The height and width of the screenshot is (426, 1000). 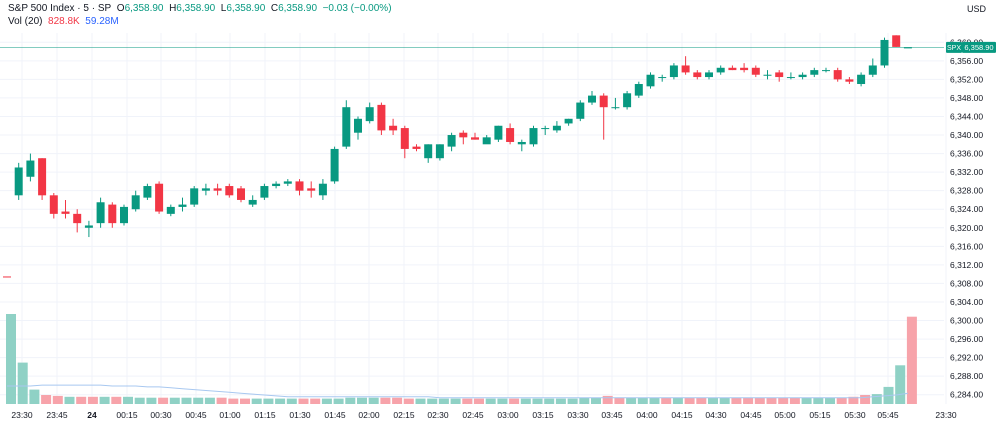 I want to click on currency-label: USD, so click(x=977, y=9).